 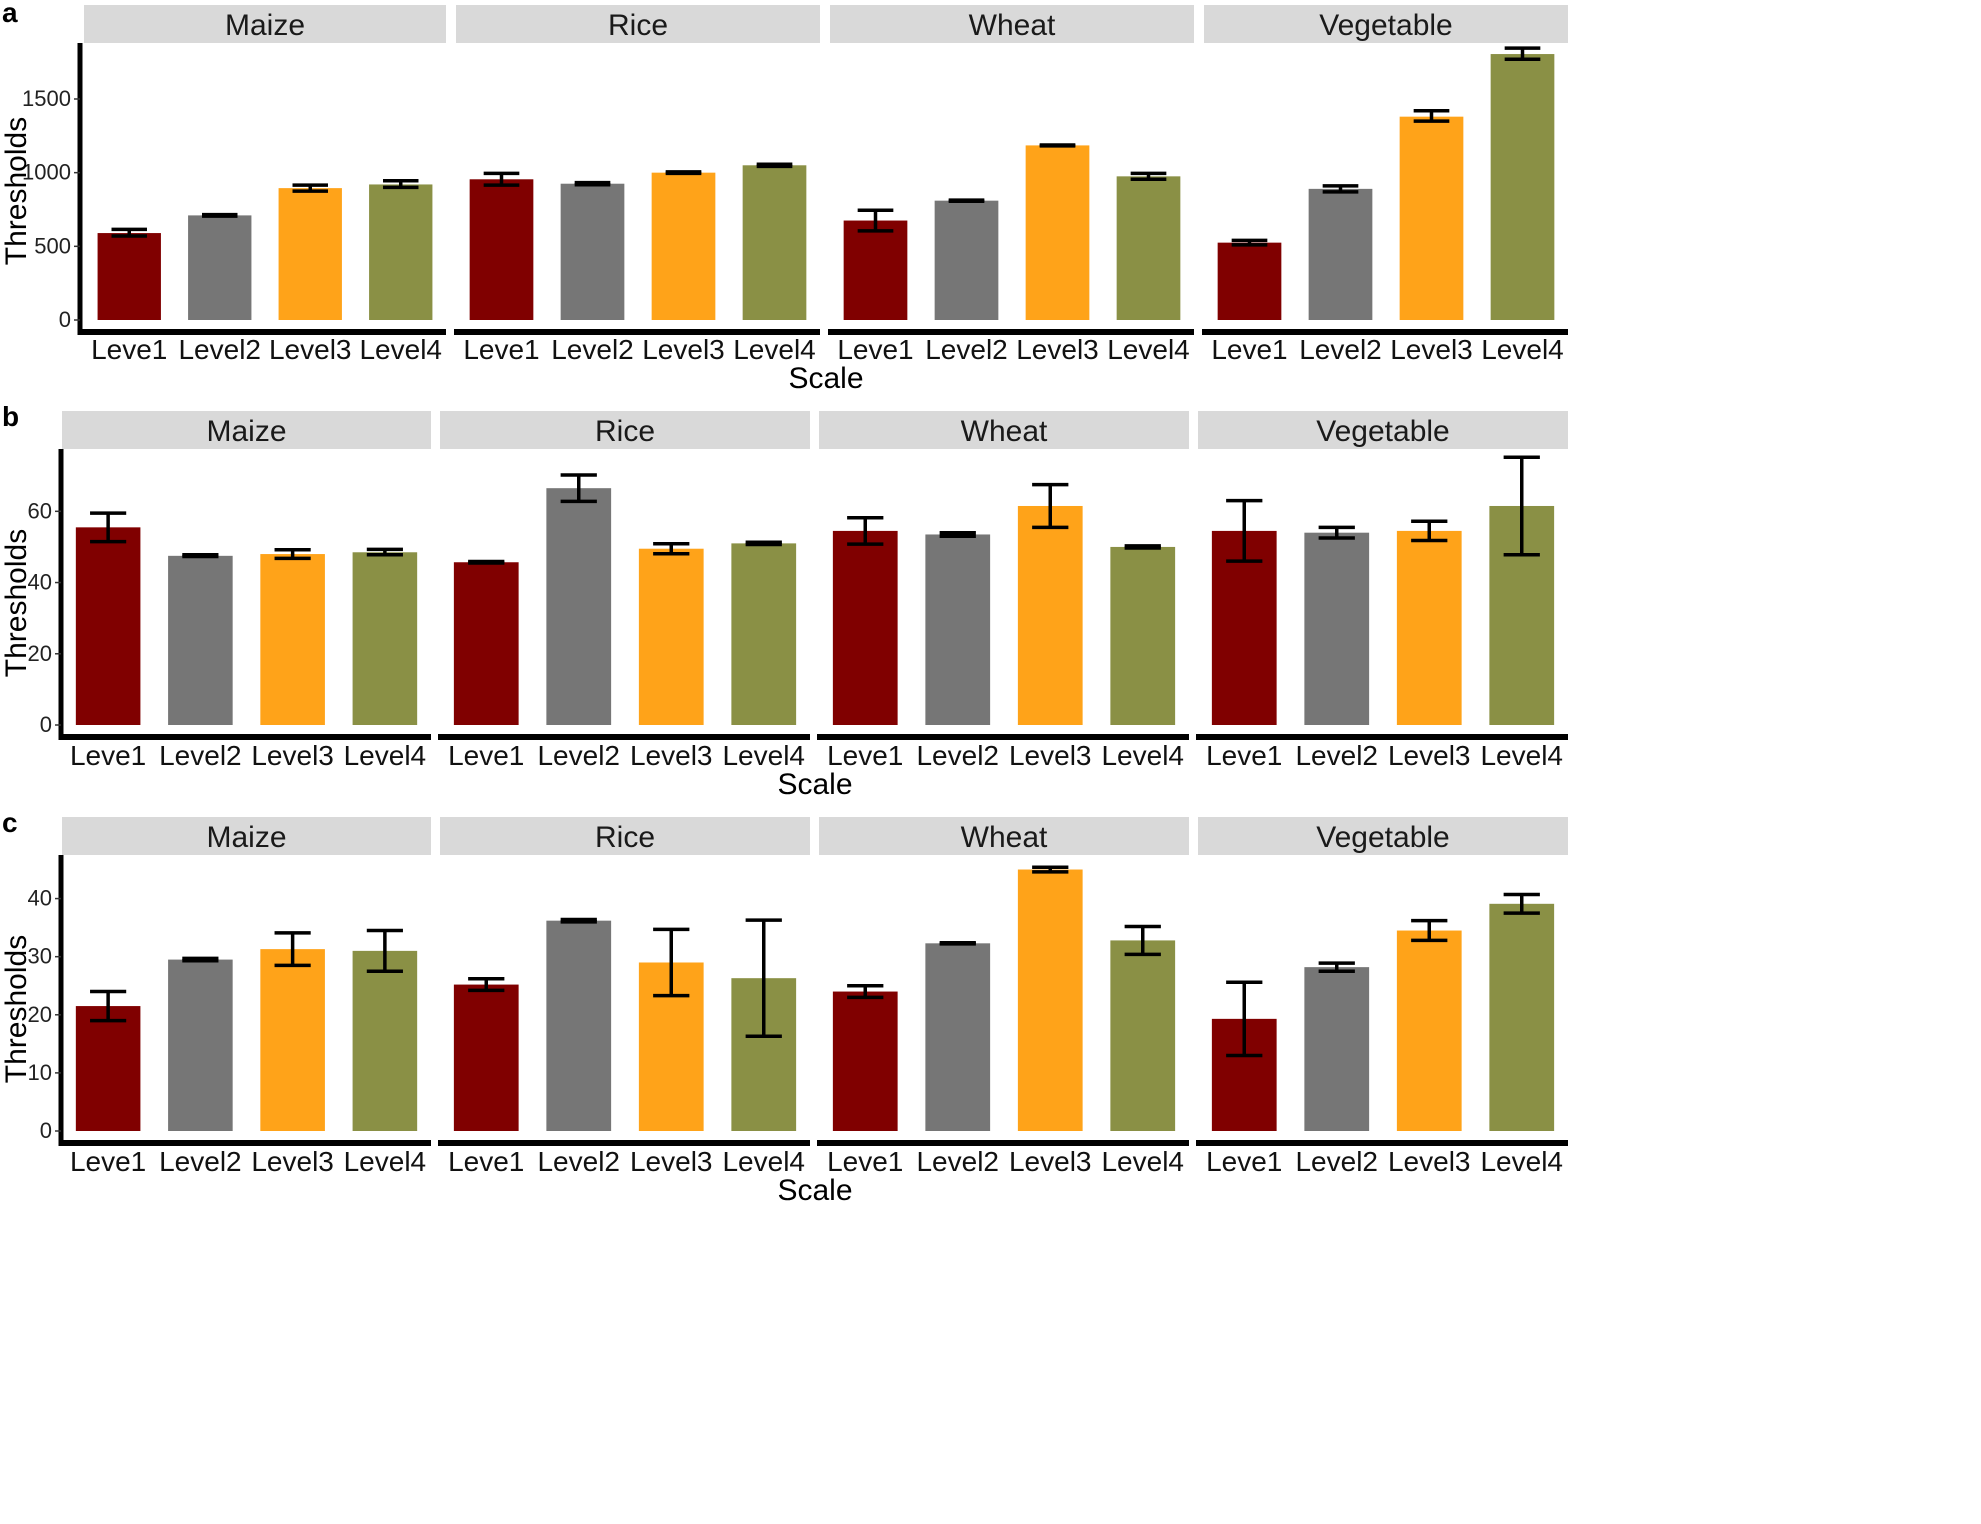 What do you see at coordinates (40, 956) in the screenshot?
I see `y-tick-label: 30` at bounding box center [40, 956].